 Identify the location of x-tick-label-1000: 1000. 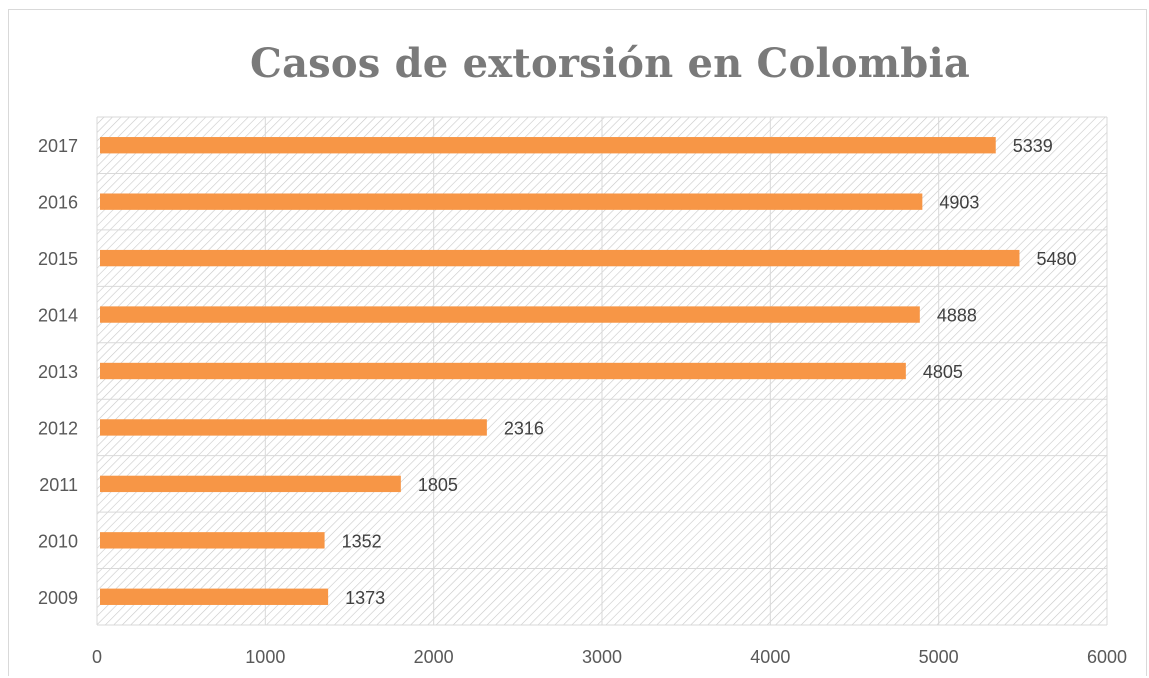
(265, 657).